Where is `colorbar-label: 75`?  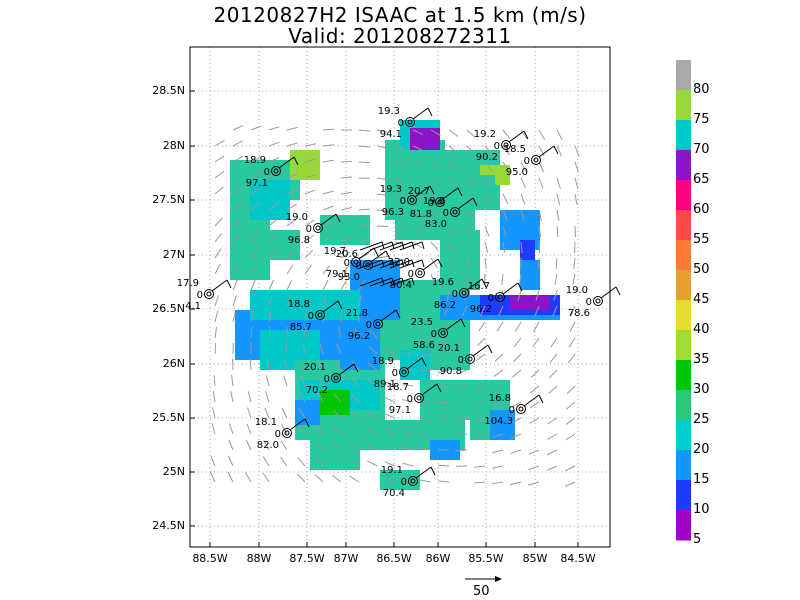 colorbar-label: 75 is located at coordinates (701, 119).